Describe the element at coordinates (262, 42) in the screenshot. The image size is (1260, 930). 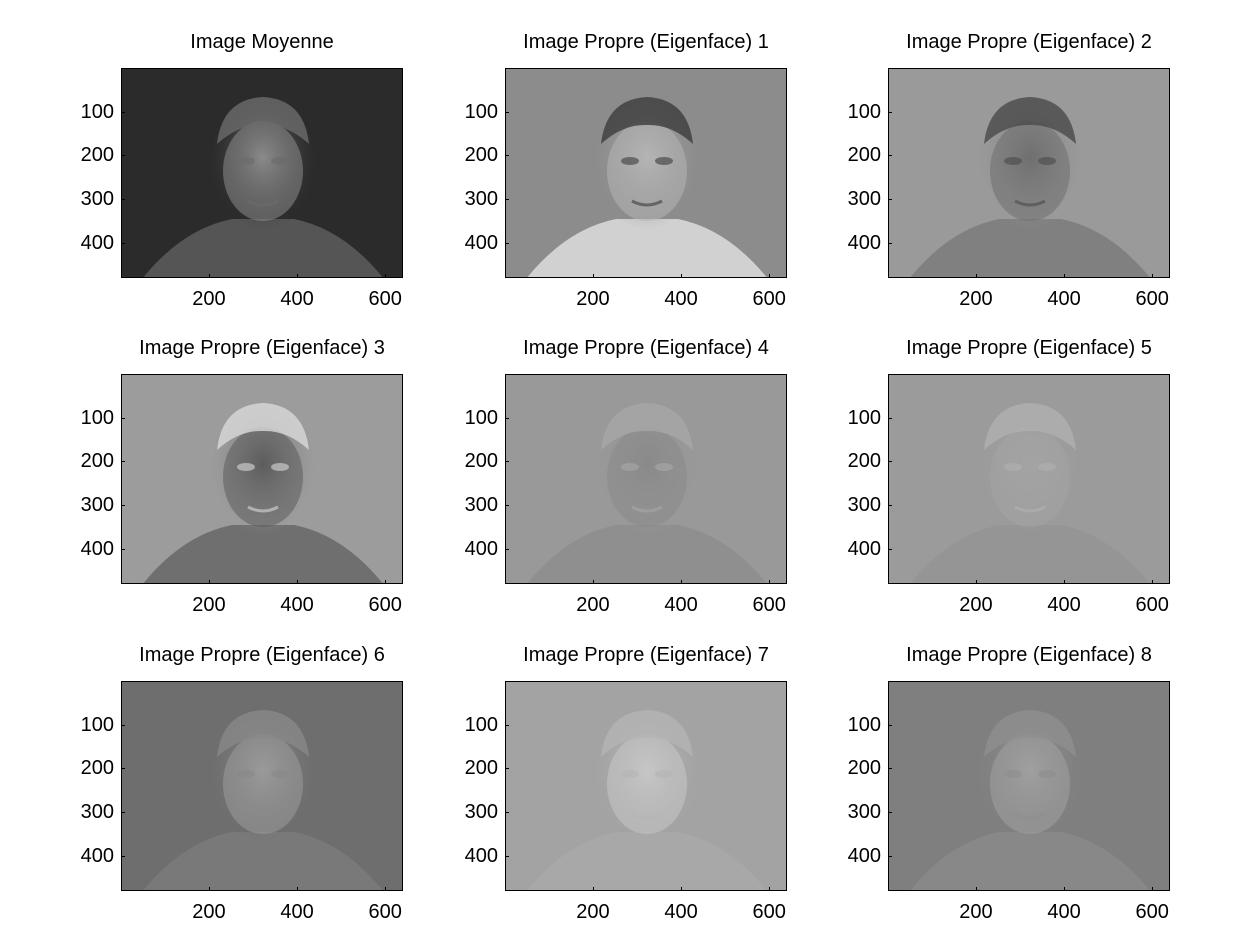
I see `panel-title: Image Moyenne` at that location.